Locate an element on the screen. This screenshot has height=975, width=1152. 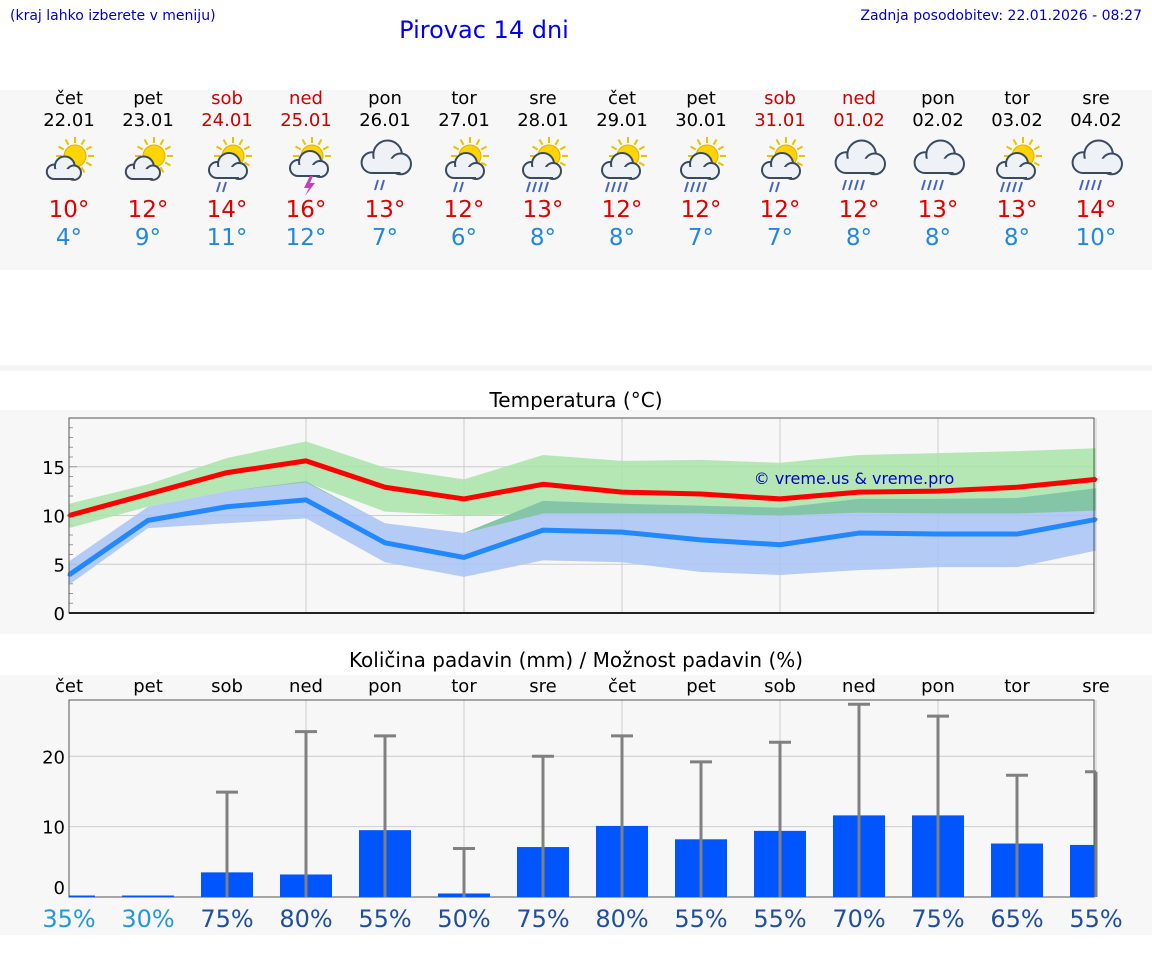
day-date: 30.01 is located at coordinates (701, 120).